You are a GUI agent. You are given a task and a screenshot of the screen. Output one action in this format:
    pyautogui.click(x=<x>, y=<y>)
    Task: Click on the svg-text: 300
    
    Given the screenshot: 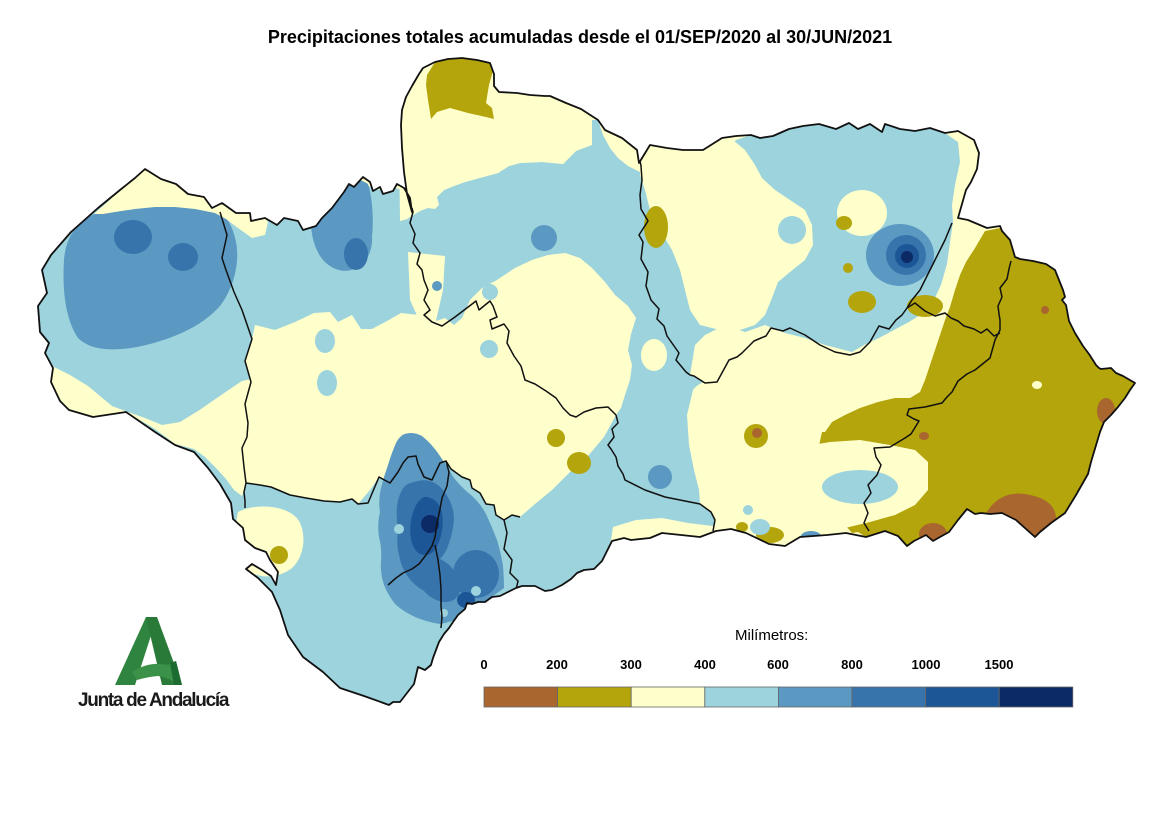 What is the action you would take?
    pyautogui.click(x=631, y=664)
    